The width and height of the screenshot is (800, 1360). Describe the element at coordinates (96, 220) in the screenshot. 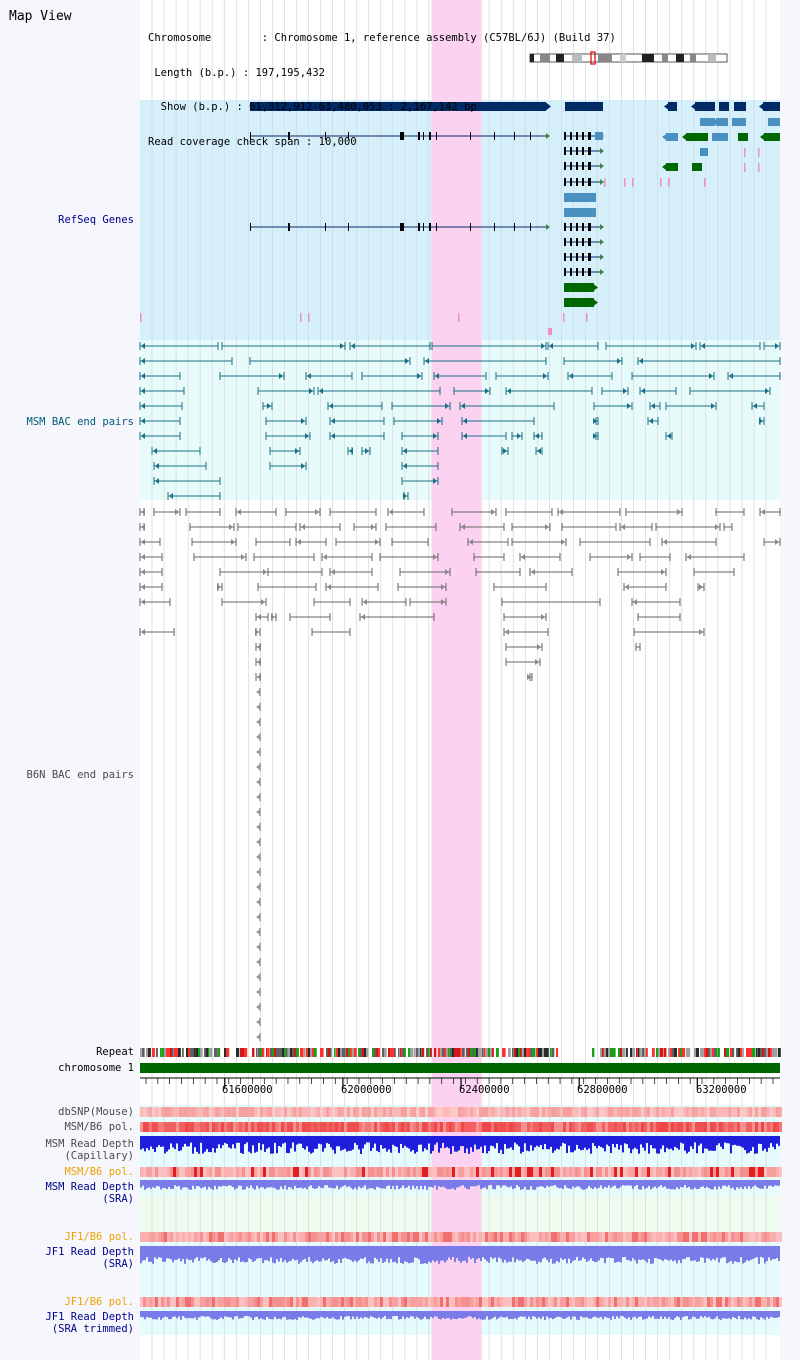

I see `track-label-refseq: RefSeq Genes` at that location.